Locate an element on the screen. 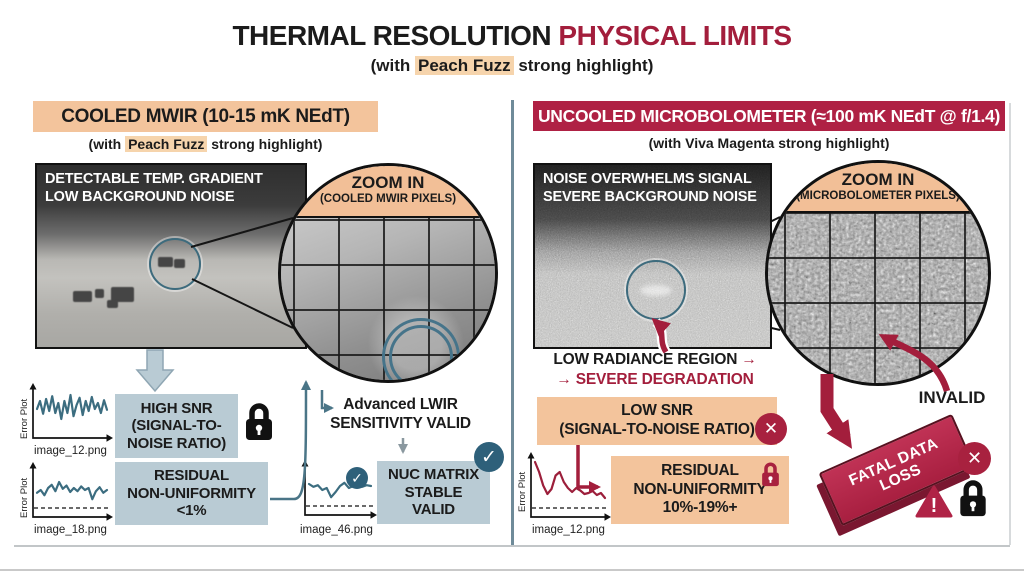 The width and height of the screenshot is (1024, 572). residual-line1: RESIDUAL is located at coordinates (191, 476).